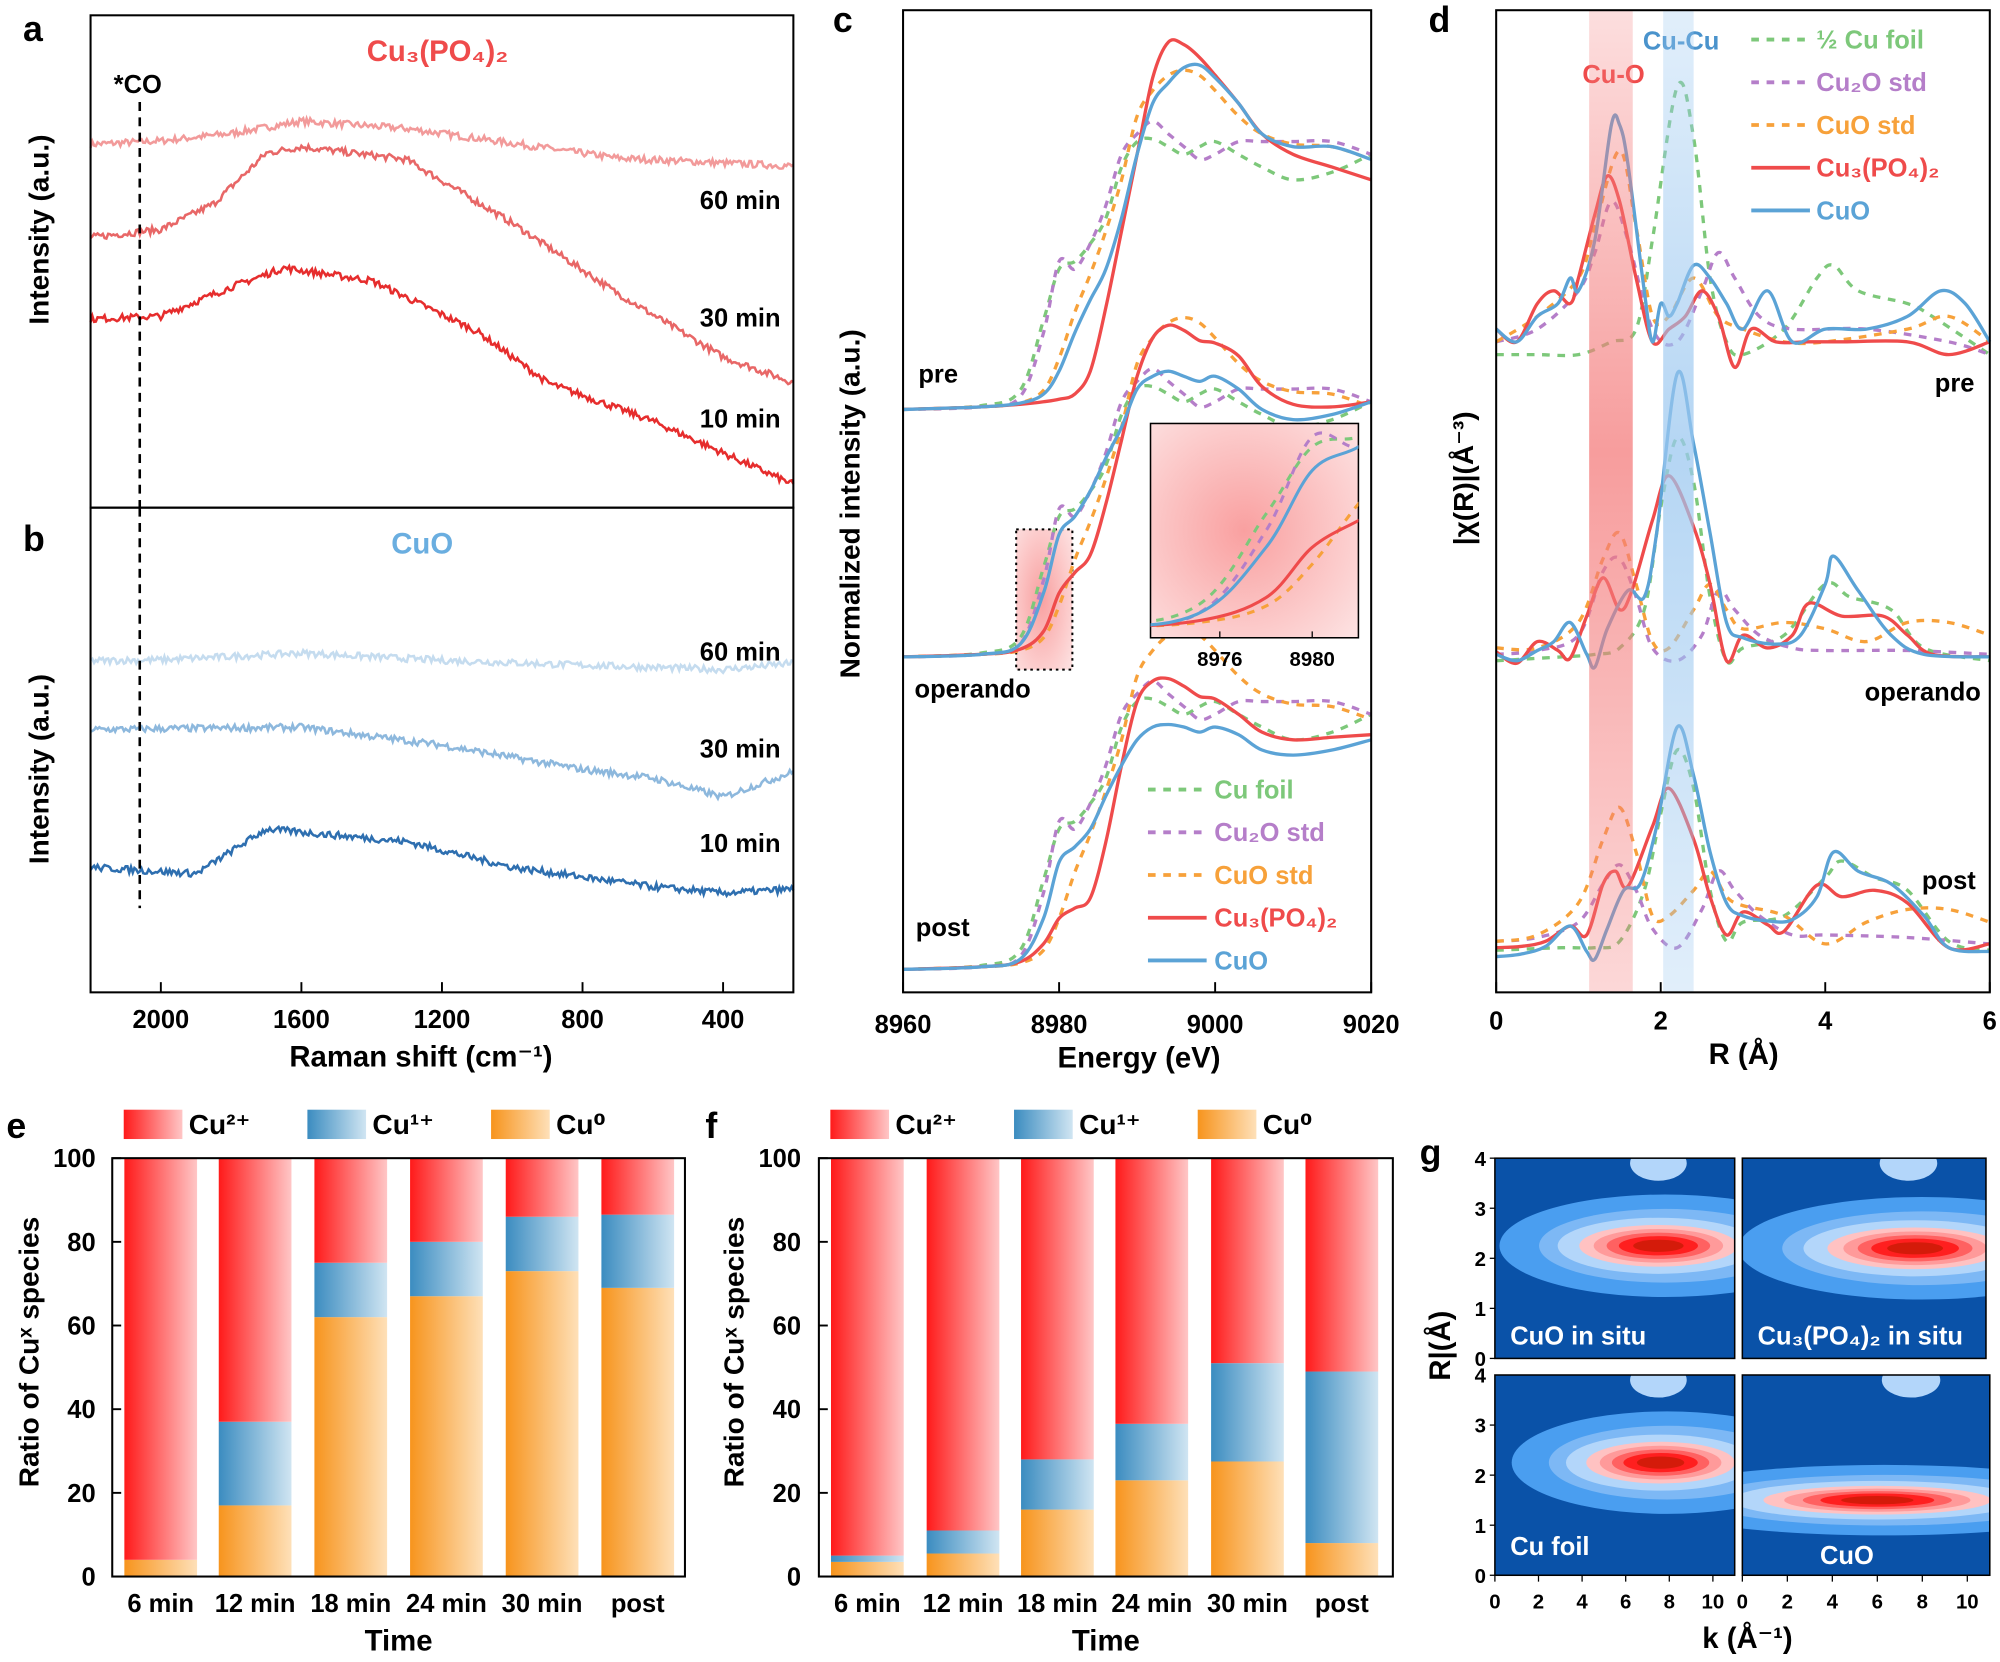 The height and width of the screenshot is (1662, 2000). I want to click on inset-tick-label: 8976, so click(1219, 660).